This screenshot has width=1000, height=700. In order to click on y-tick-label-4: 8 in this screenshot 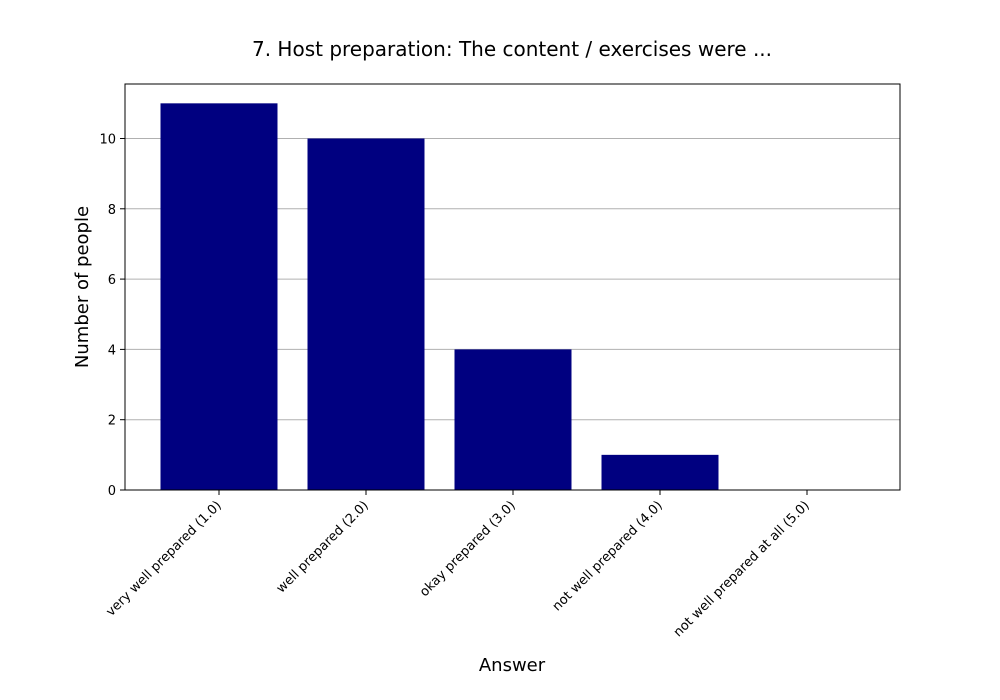, I will do `click(112, 210)`.